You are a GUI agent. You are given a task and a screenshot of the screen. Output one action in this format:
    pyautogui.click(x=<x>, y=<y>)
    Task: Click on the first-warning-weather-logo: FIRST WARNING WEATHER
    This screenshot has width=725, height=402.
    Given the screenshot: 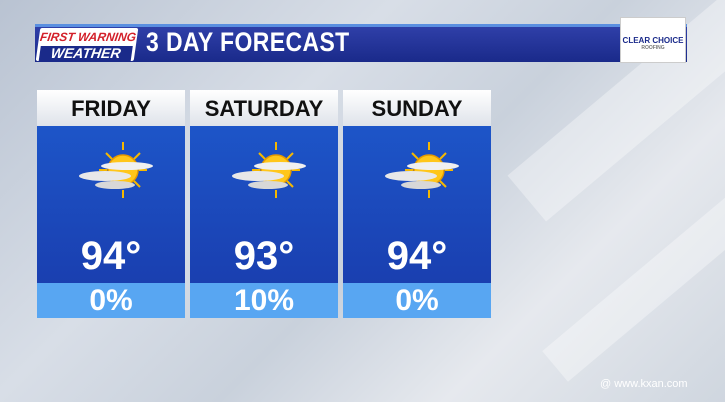 What is the action you would take?
    pyautogui.click(x=87, y=44)
    